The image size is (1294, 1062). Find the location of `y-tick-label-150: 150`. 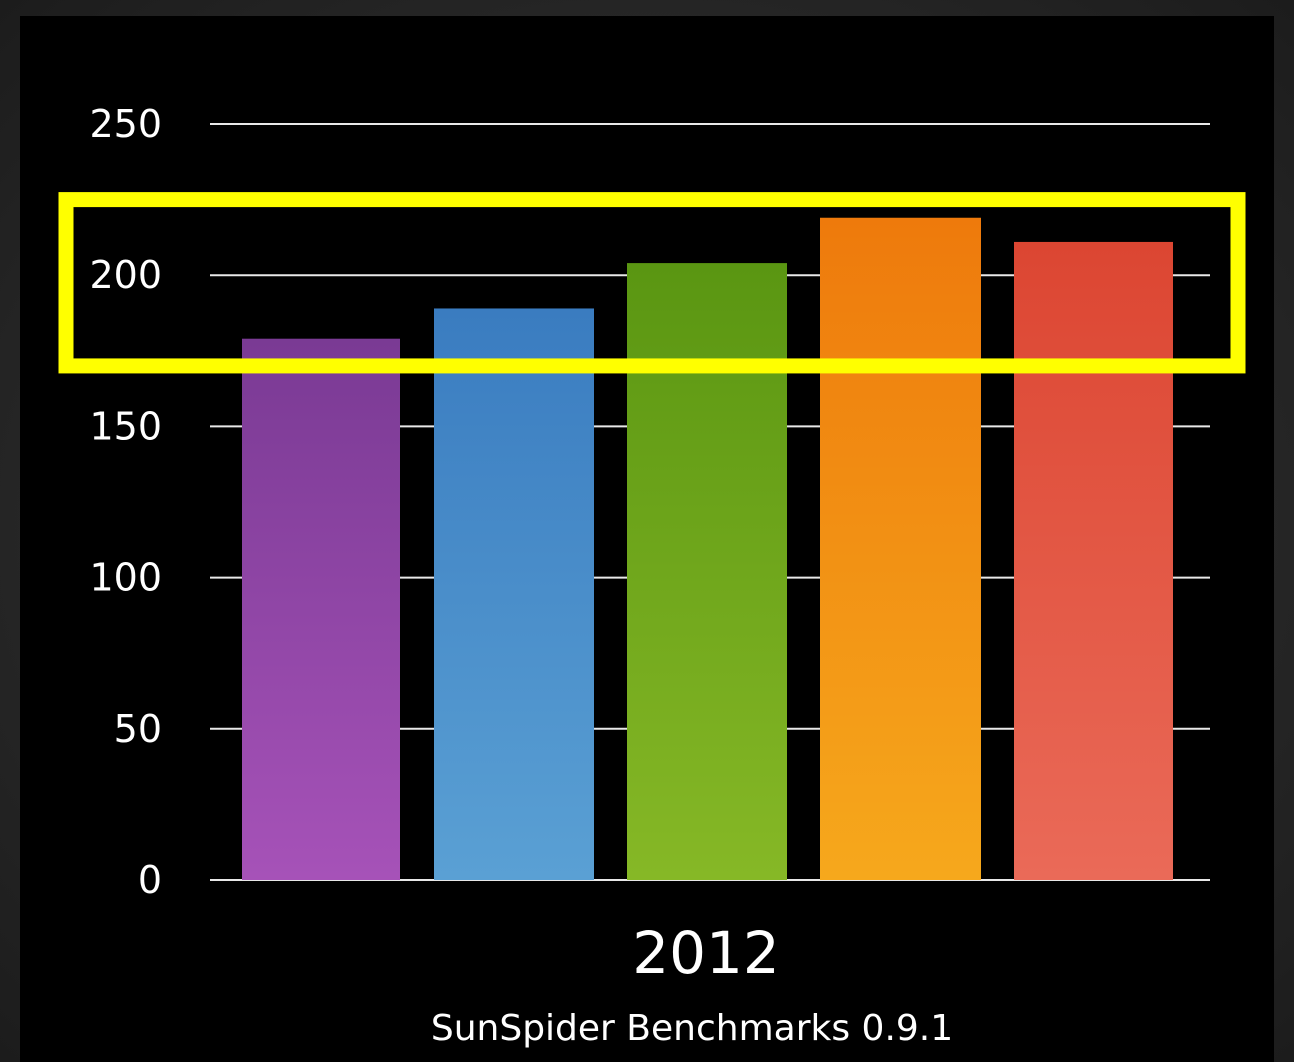

y-tick-label-150: 150 is located at coordinates (125, 426).